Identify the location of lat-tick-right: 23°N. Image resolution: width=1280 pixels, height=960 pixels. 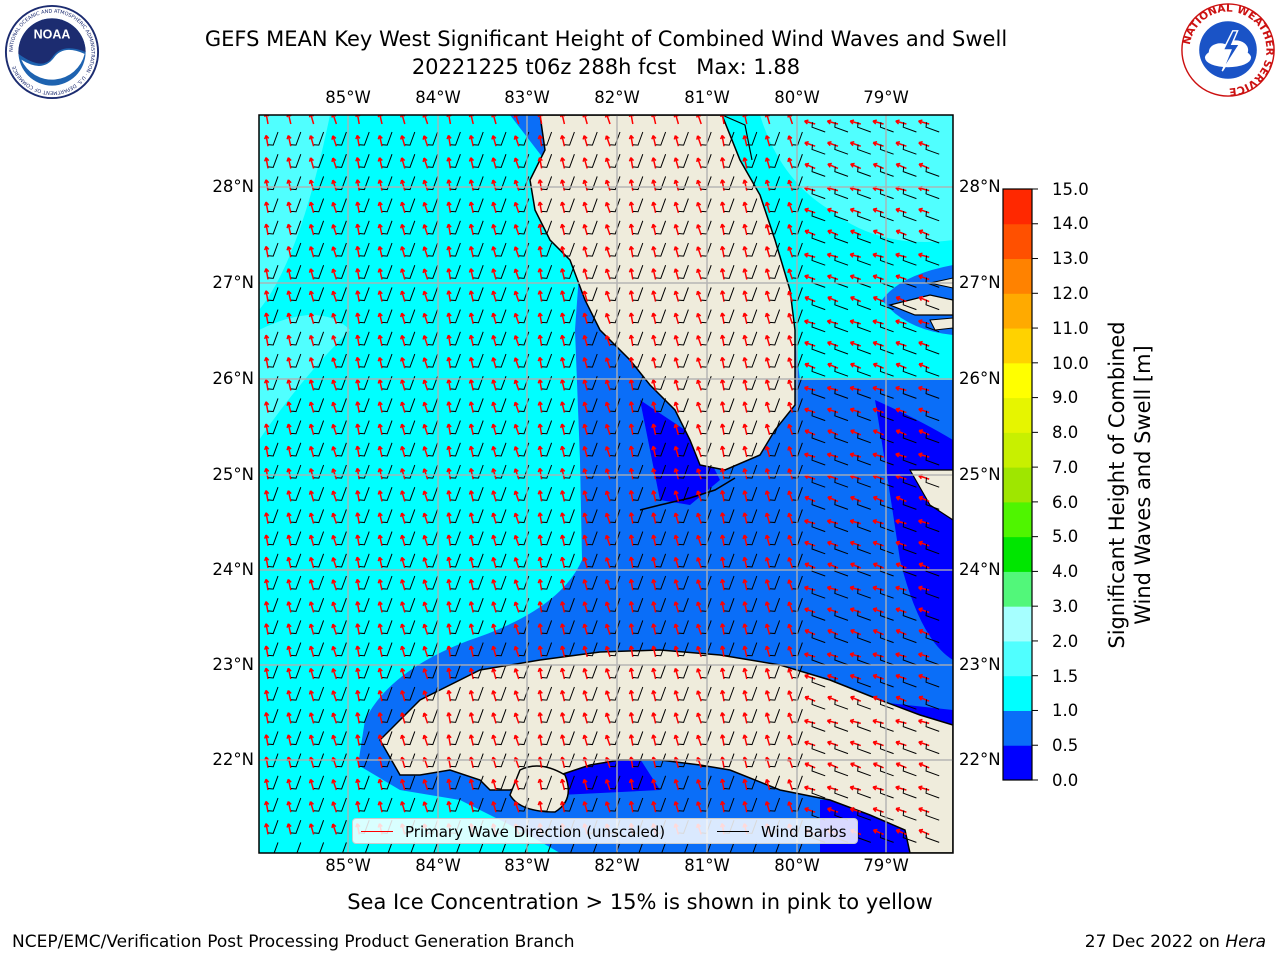
(980, 664).